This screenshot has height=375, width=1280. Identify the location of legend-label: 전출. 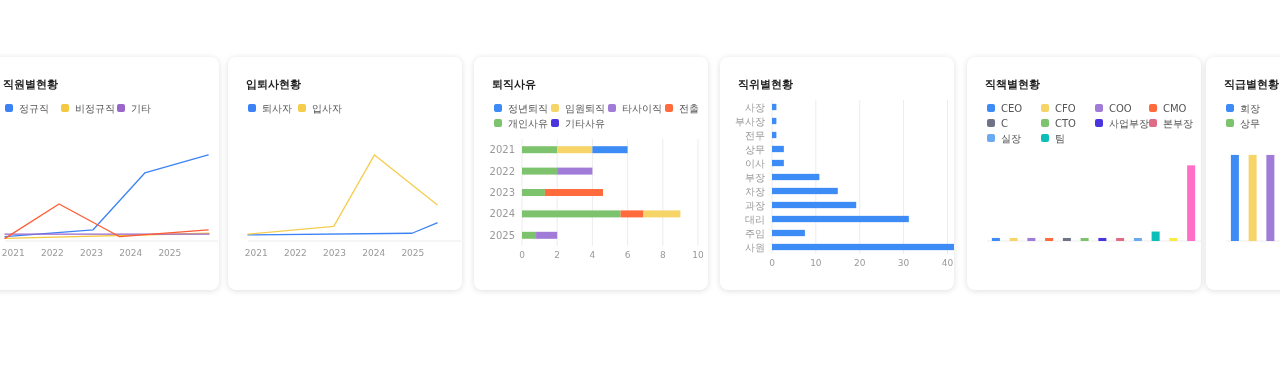
(689, 108).